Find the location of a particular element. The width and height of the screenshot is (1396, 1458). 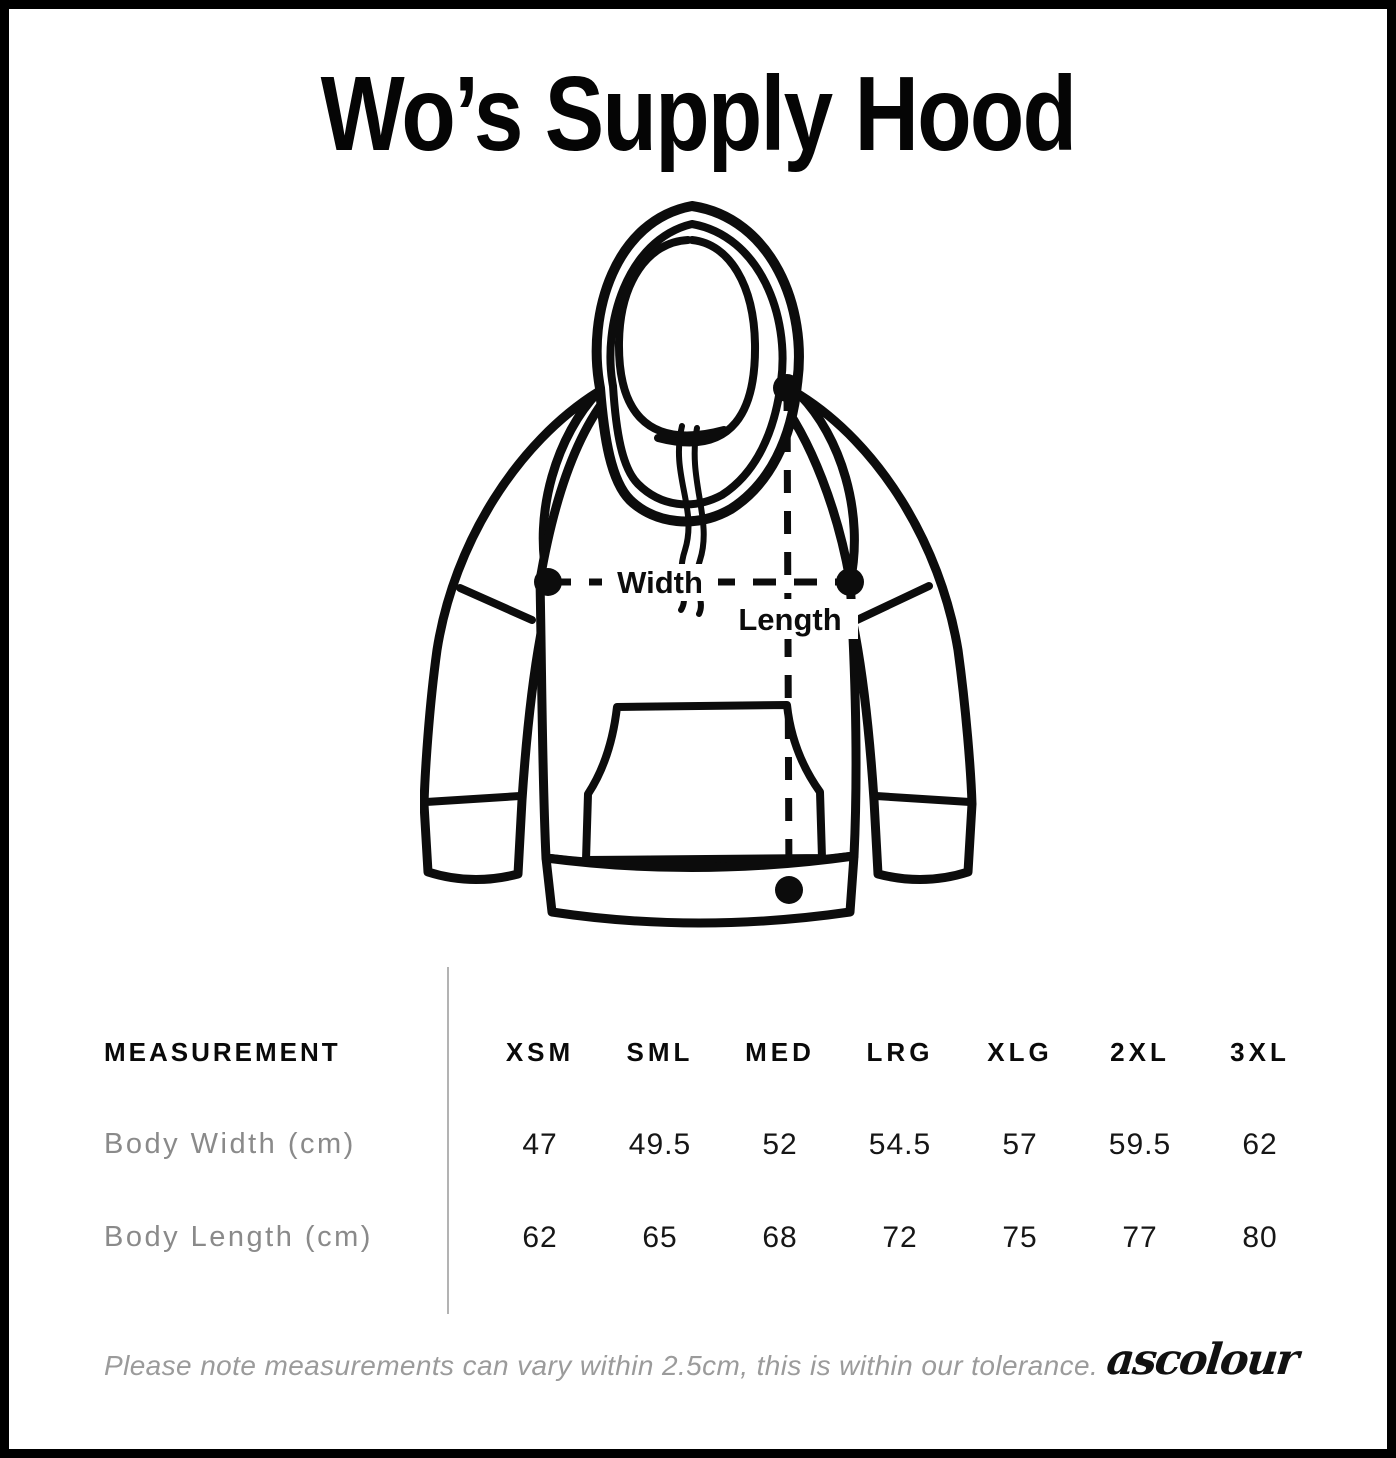

body-width-sml: 49.5 is located at coordinates (660, 1144).